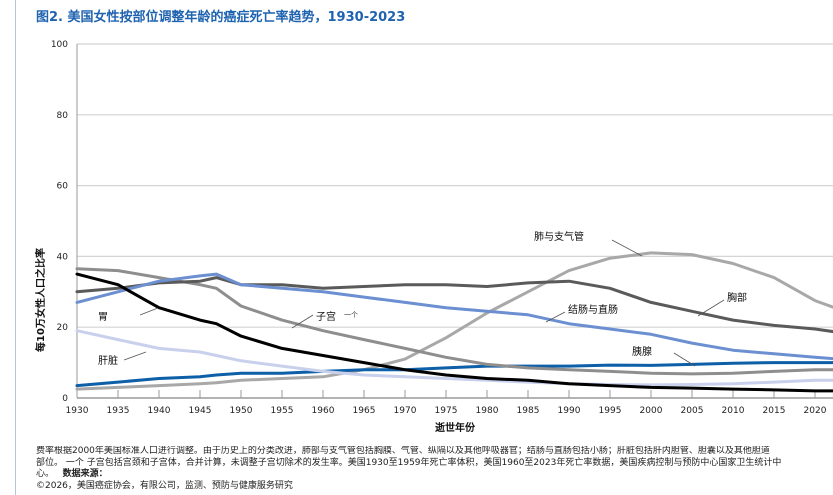  What do you see at coordinates (815, 411) in the screenshot?
I see `x-tick-label: 2020` at bounding box center [815, 411].